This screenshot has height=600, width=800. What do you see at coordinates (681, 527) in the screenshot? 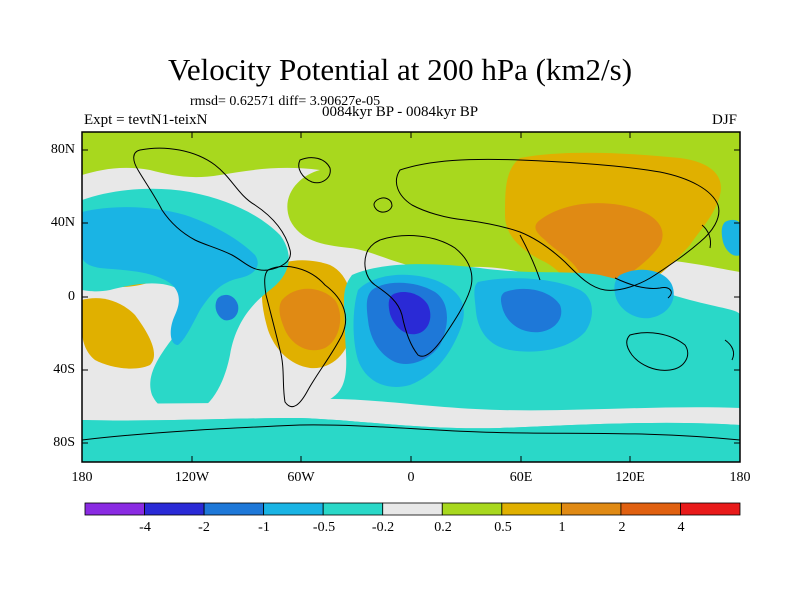
I see `colorbar-label: 4` at bounding box center [681, 527].